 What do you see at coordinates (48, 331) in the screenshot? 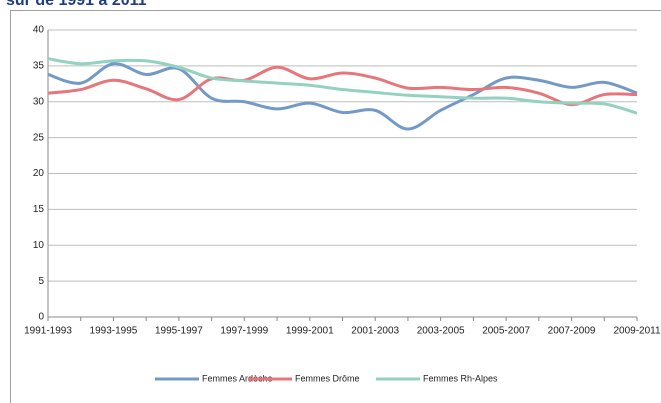
I see `x-tick-label: 1991-1993` at bounding box center [48, 331].